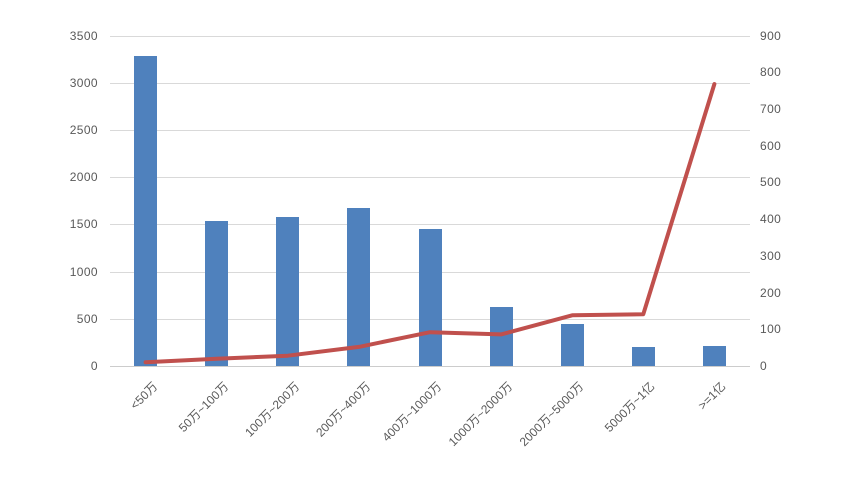  Describe the element at coordinates (83, 177) in the screenshot. I see `y-left-tick-label: 2000` at that location.